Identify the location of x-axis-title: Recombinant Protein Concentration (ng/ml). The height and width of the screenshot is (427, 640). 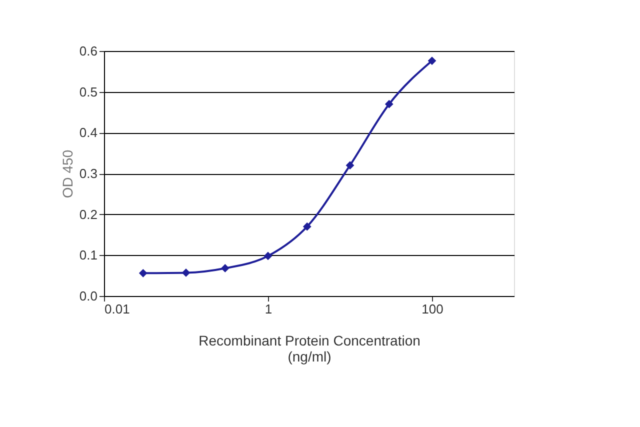
(309, 348).